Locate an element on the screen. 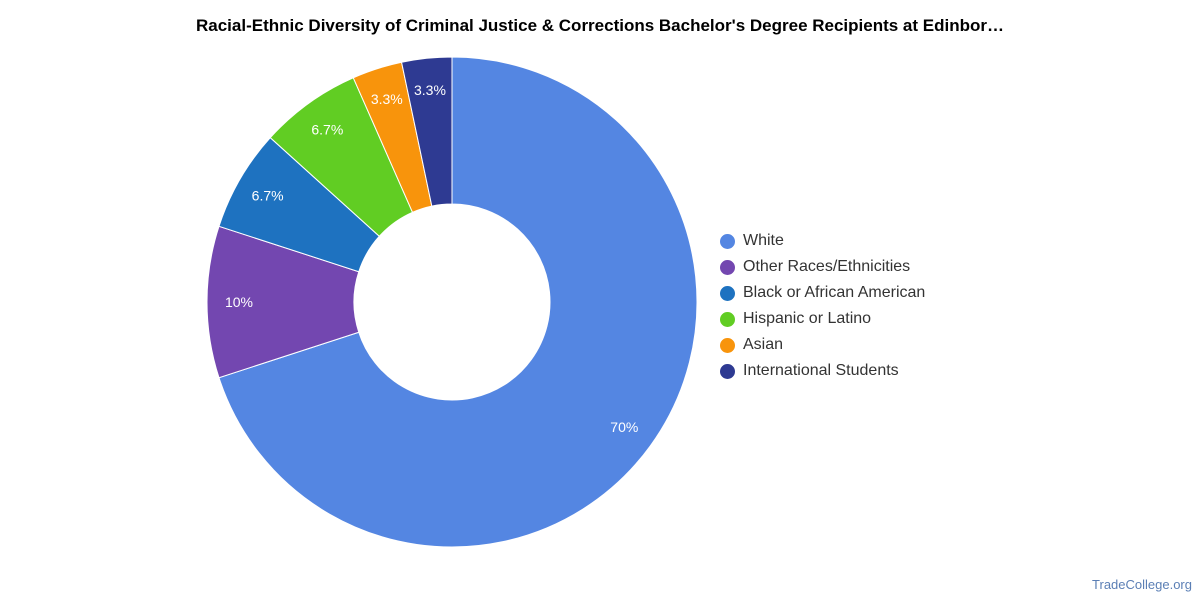  slice-label-hispanic-or-latino: 6.7% is located at coordinates (327, 129).